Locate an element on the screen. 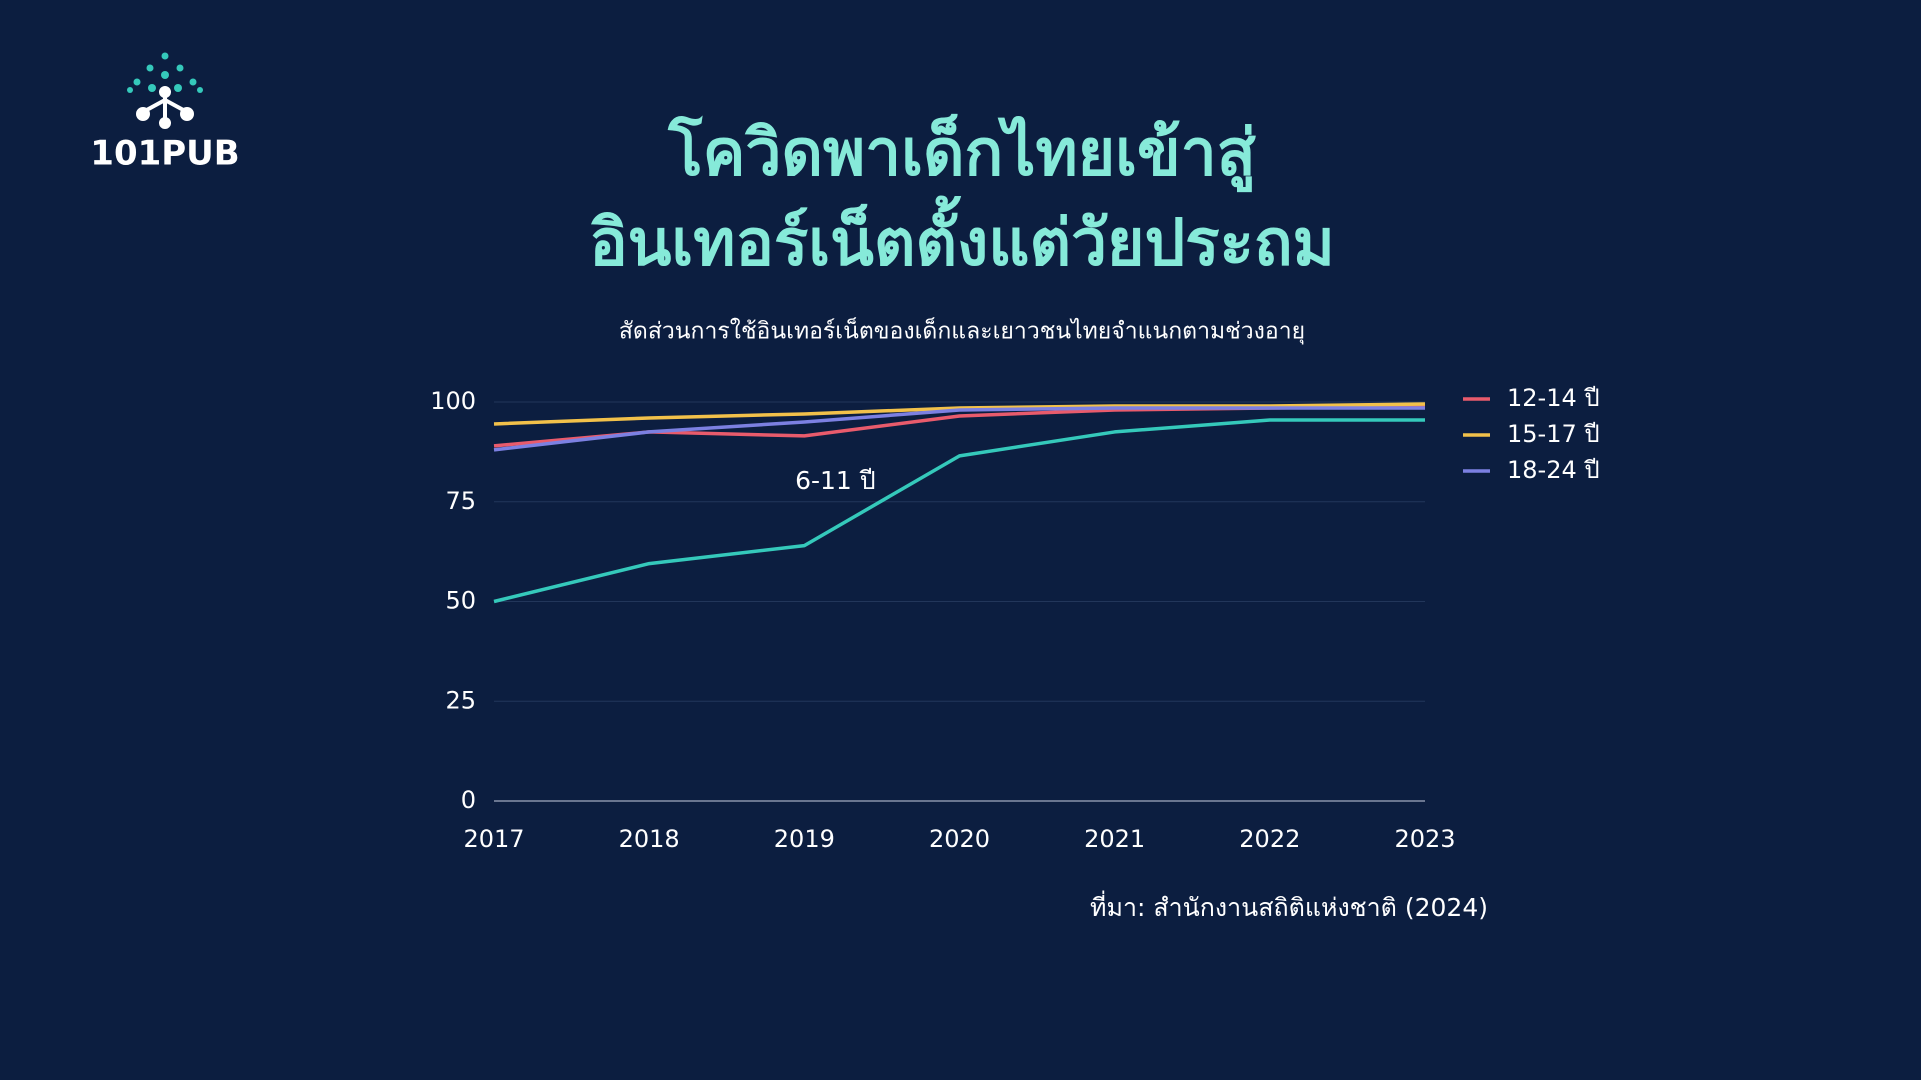 Image resolution: width=1921 pixels, height=1080 pixels. x-tick-label: 2022 is located at coordinates (1269, 839).